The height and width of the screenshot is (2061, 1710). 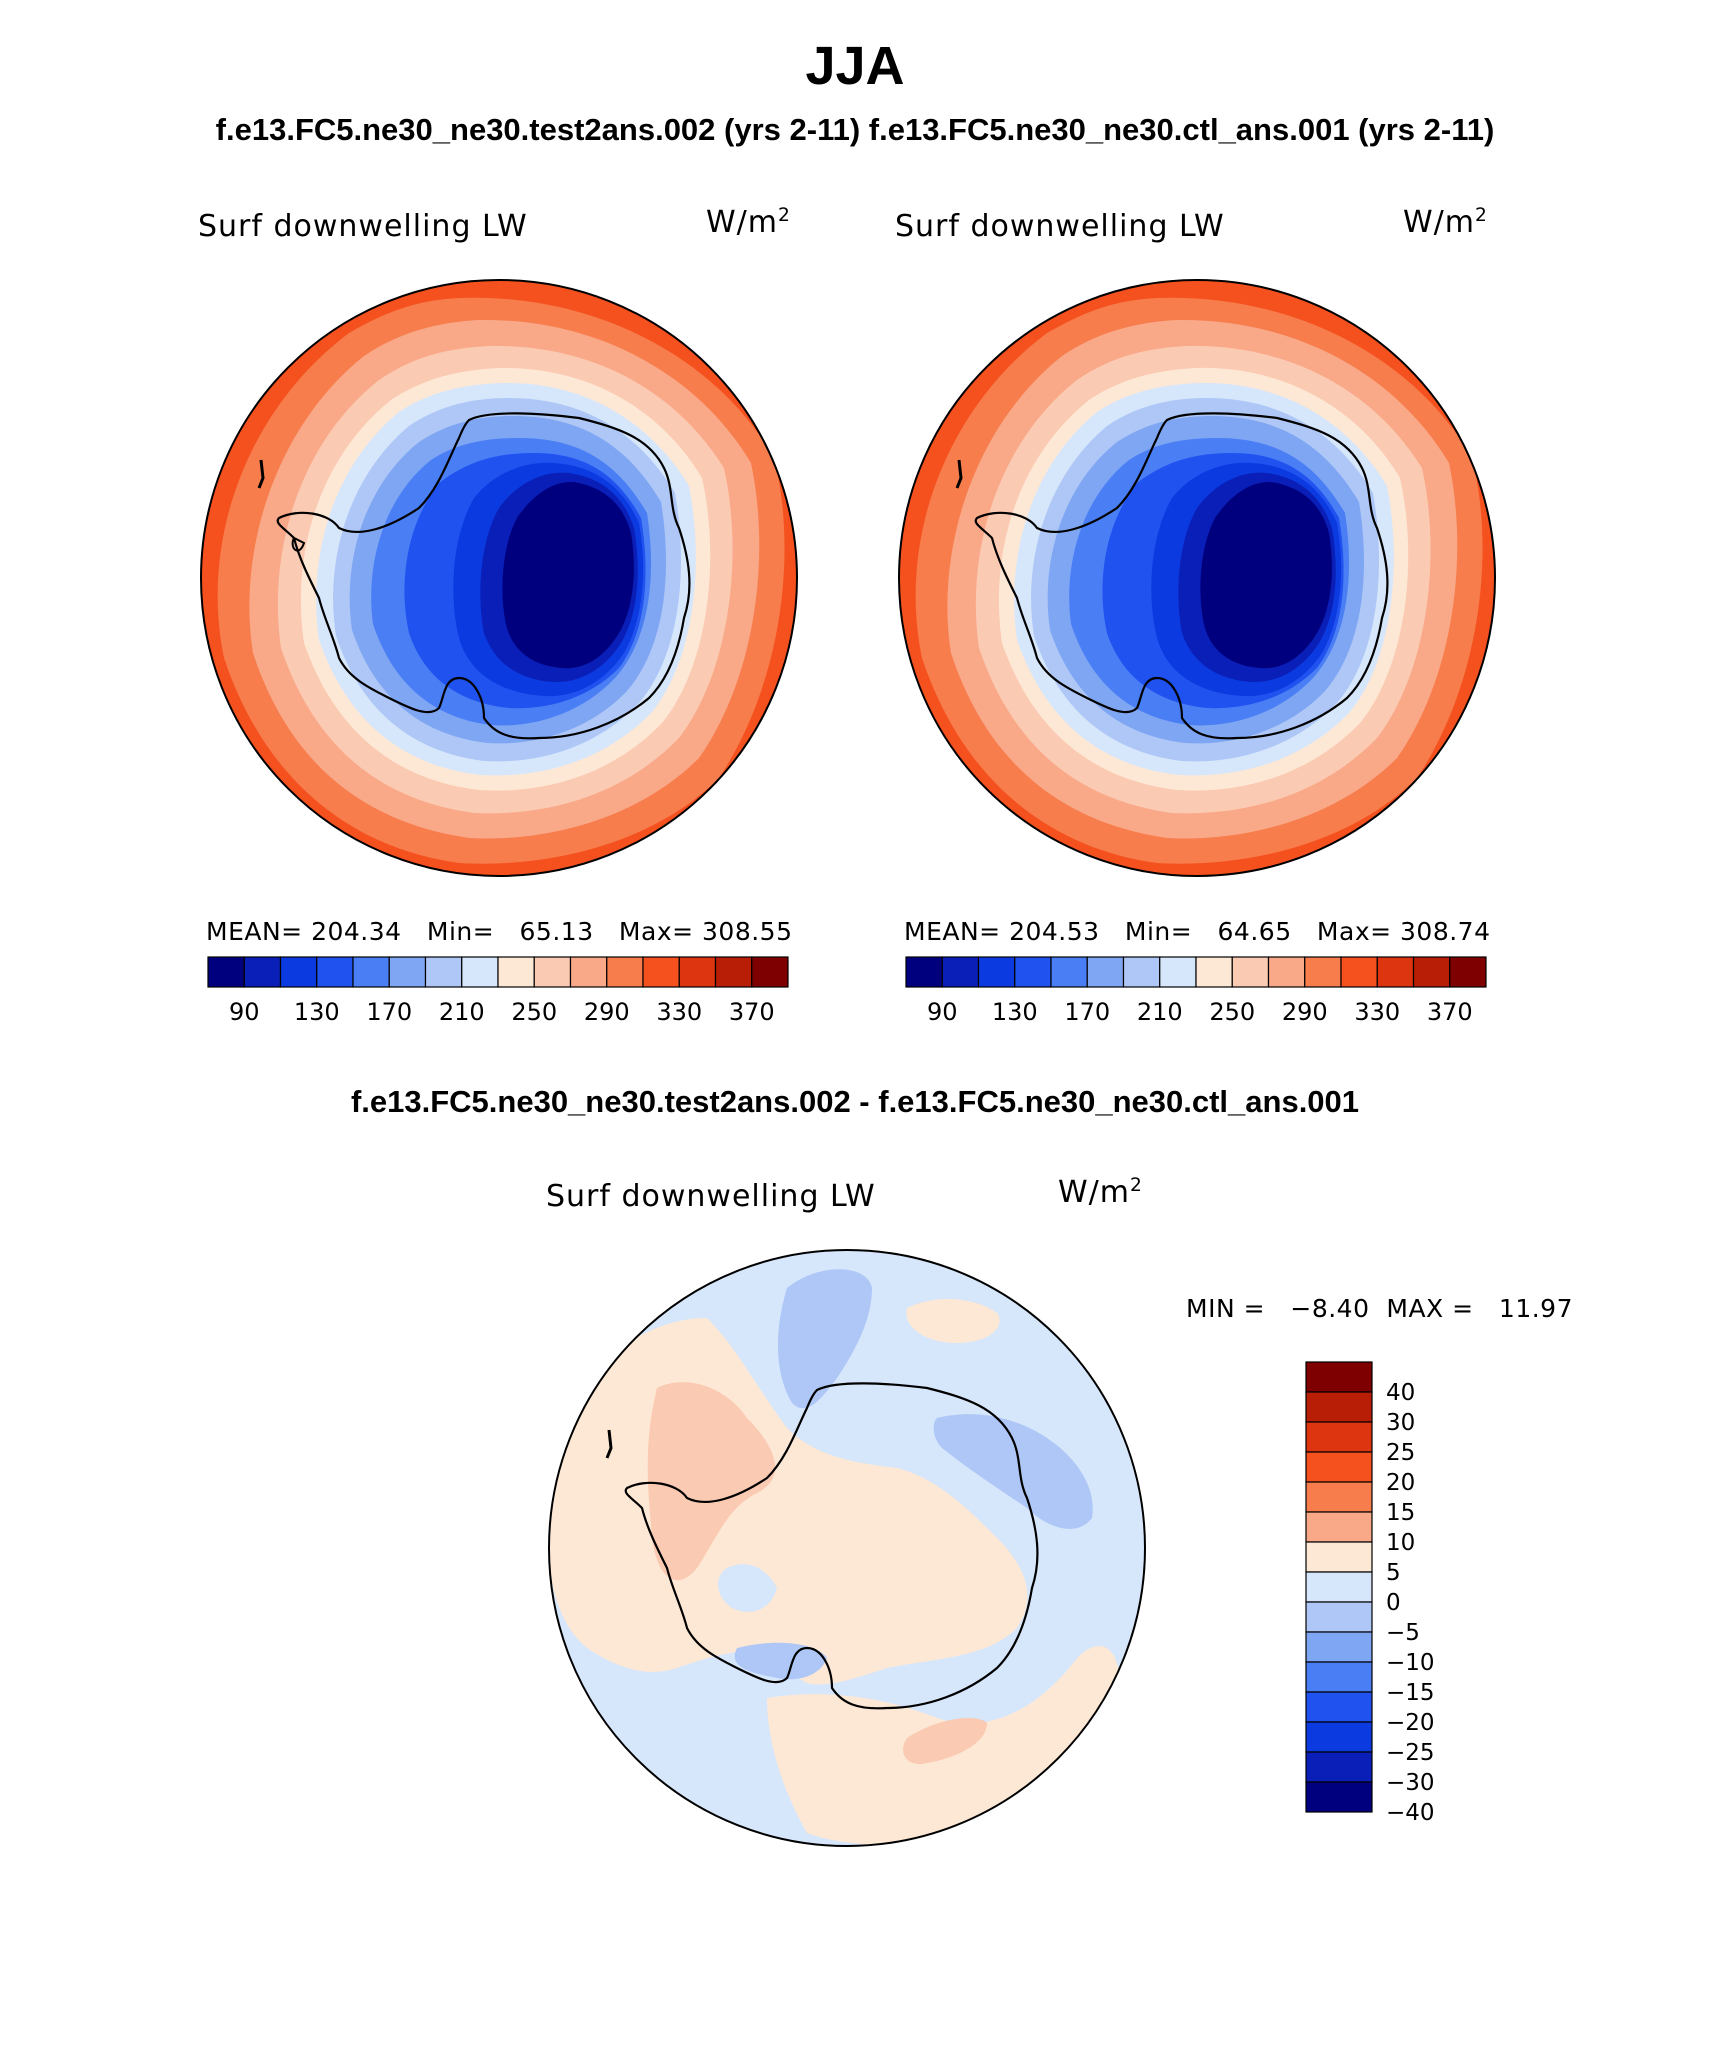 I want to click on diff-colorbar: 40 30 25 20 15 10 5 0 −5 −10 −15 −20 −25 −30 −40, so click(x=1370, y=1593).